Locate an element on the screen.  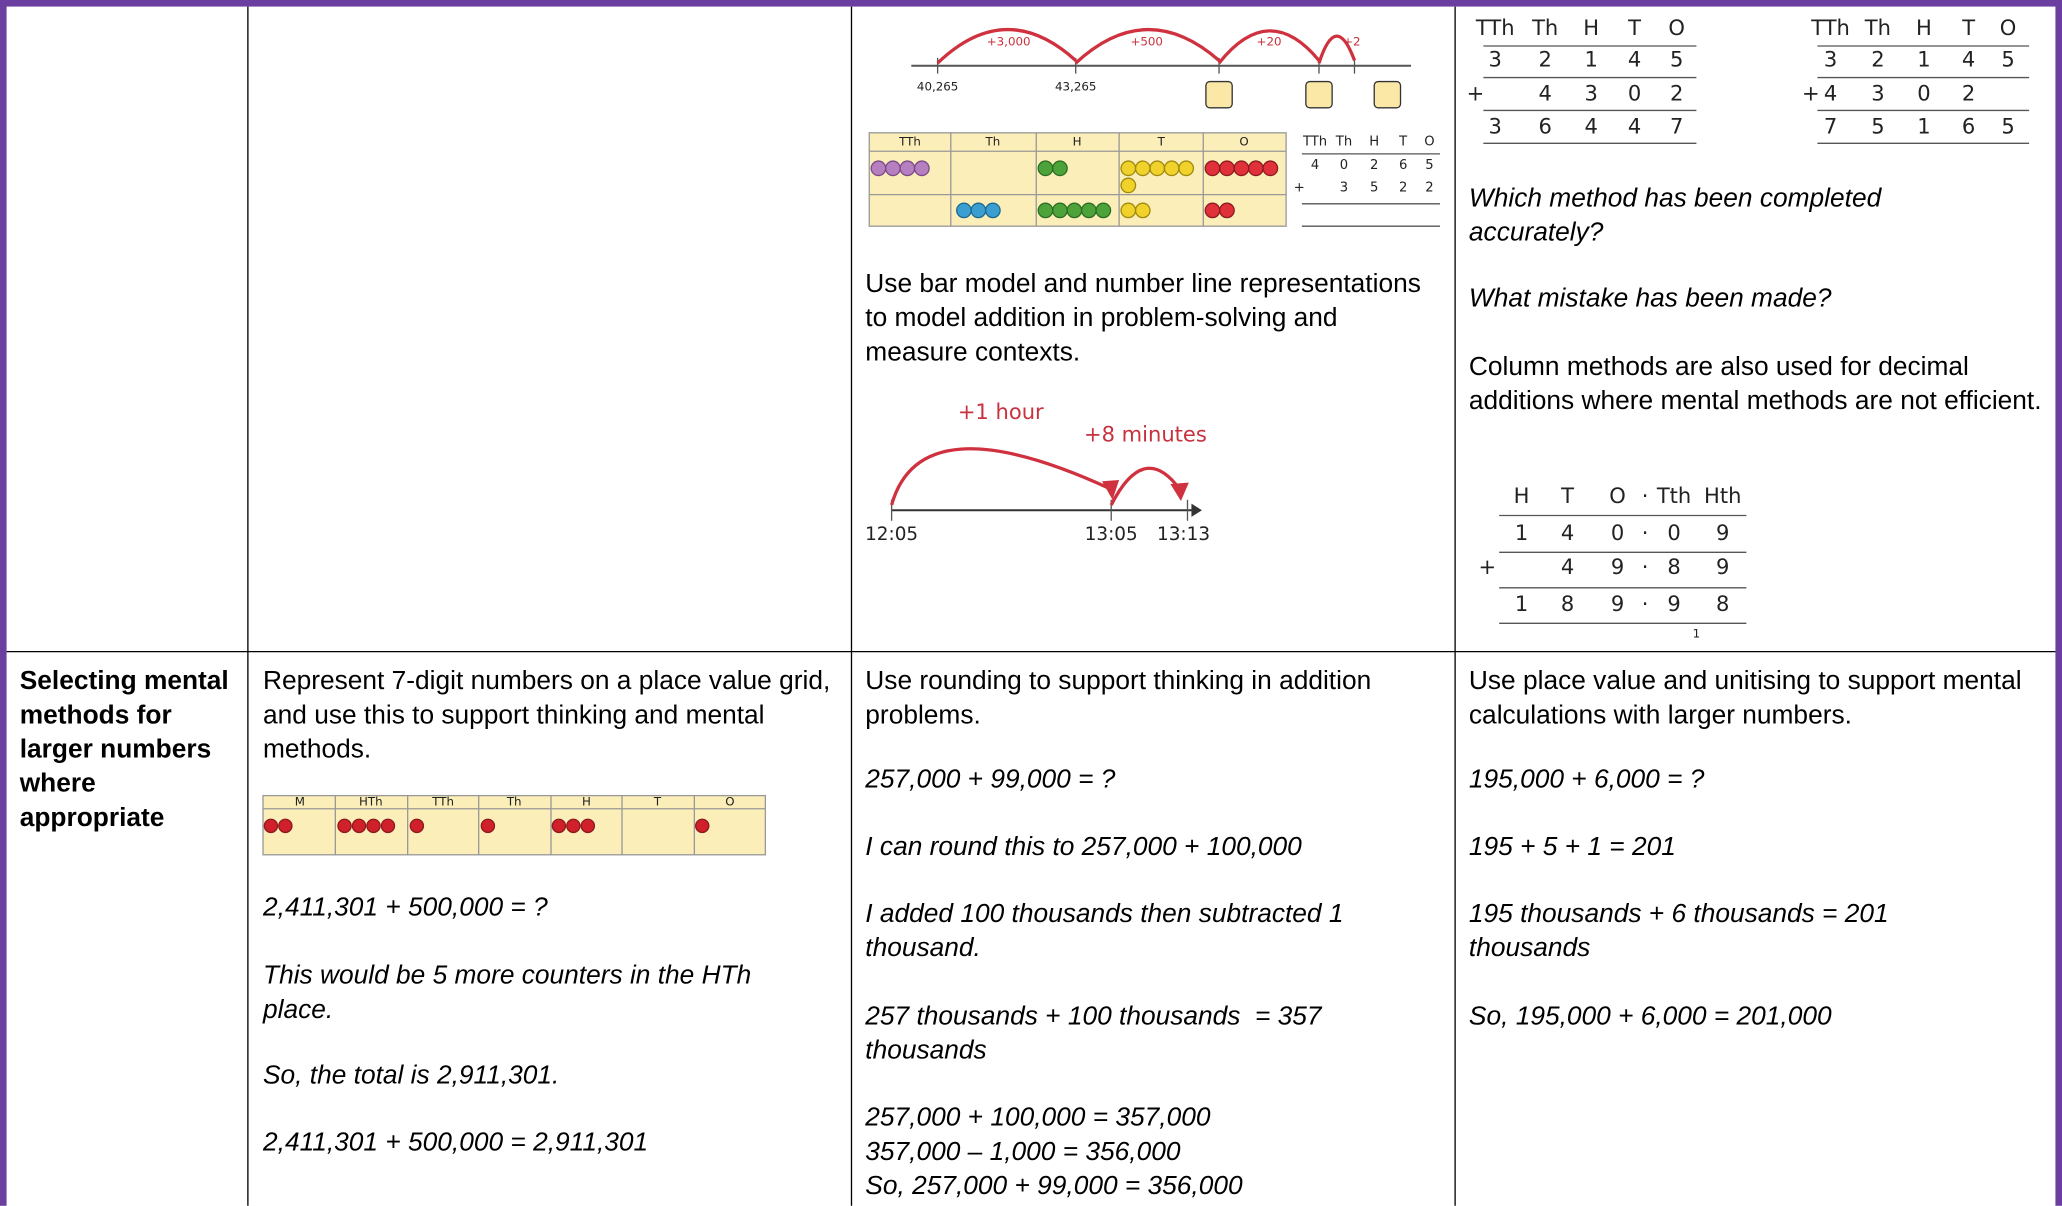
jump-label: +3,000 is located at coordinates (1009, 42).